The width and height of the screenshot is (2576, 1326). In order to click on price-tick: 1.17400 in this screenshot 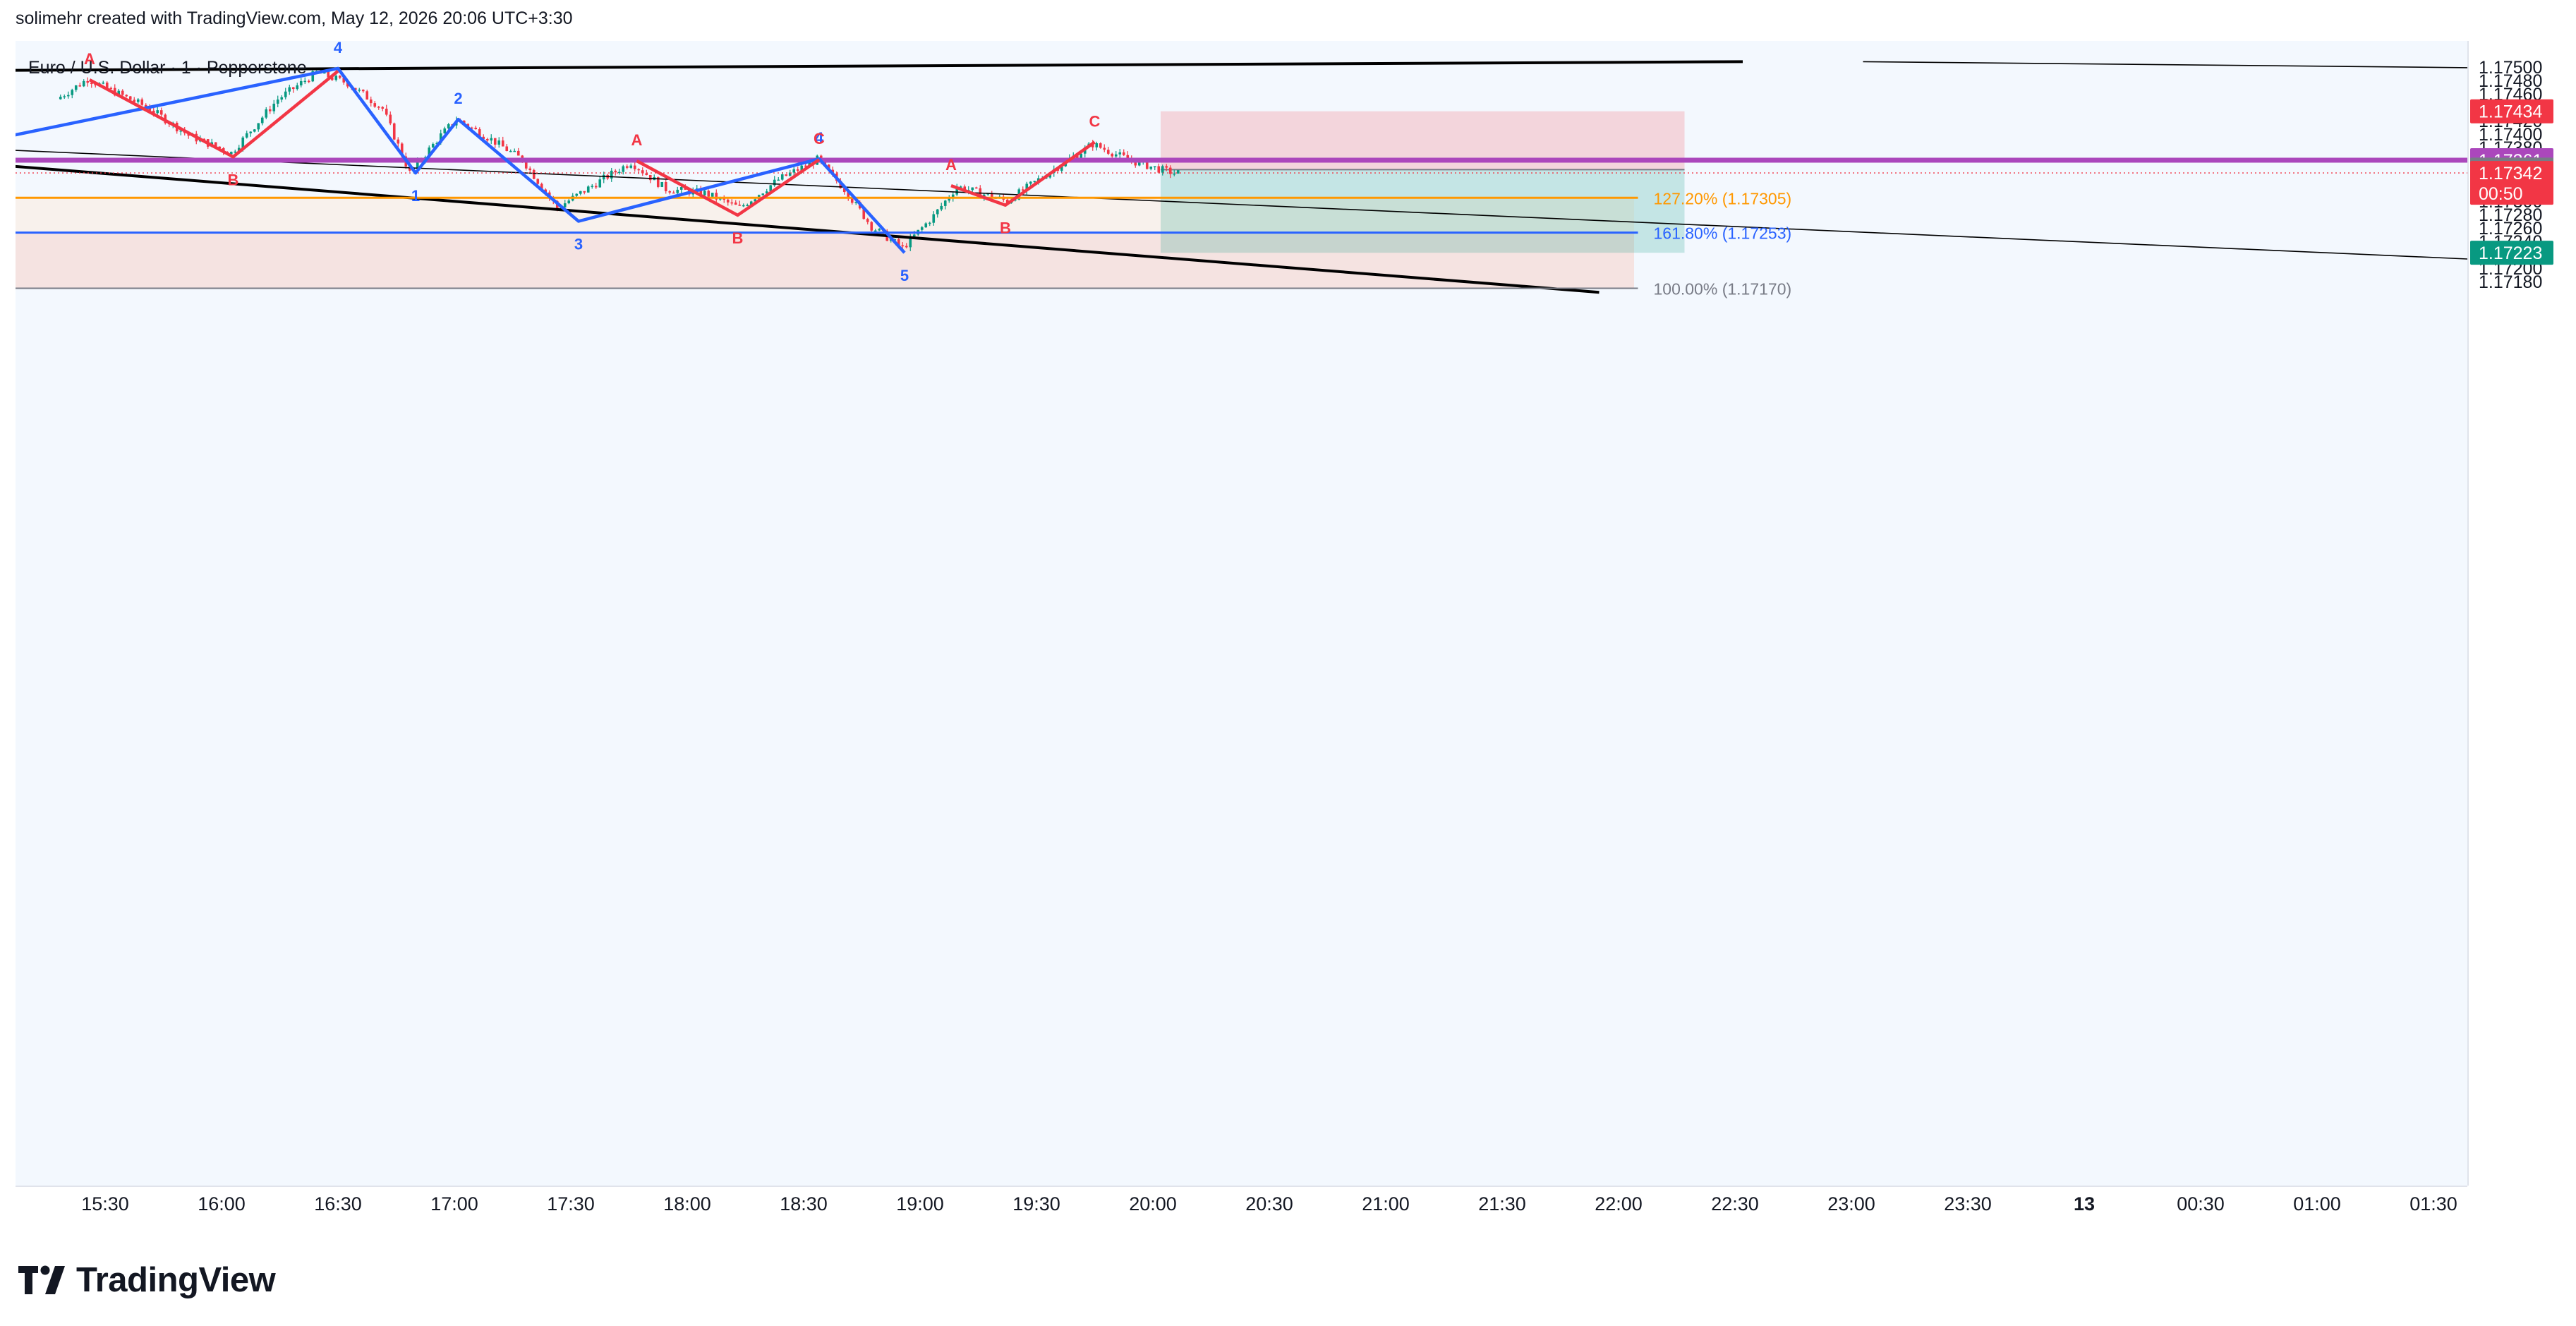, I will do `click(2511, 135)`.